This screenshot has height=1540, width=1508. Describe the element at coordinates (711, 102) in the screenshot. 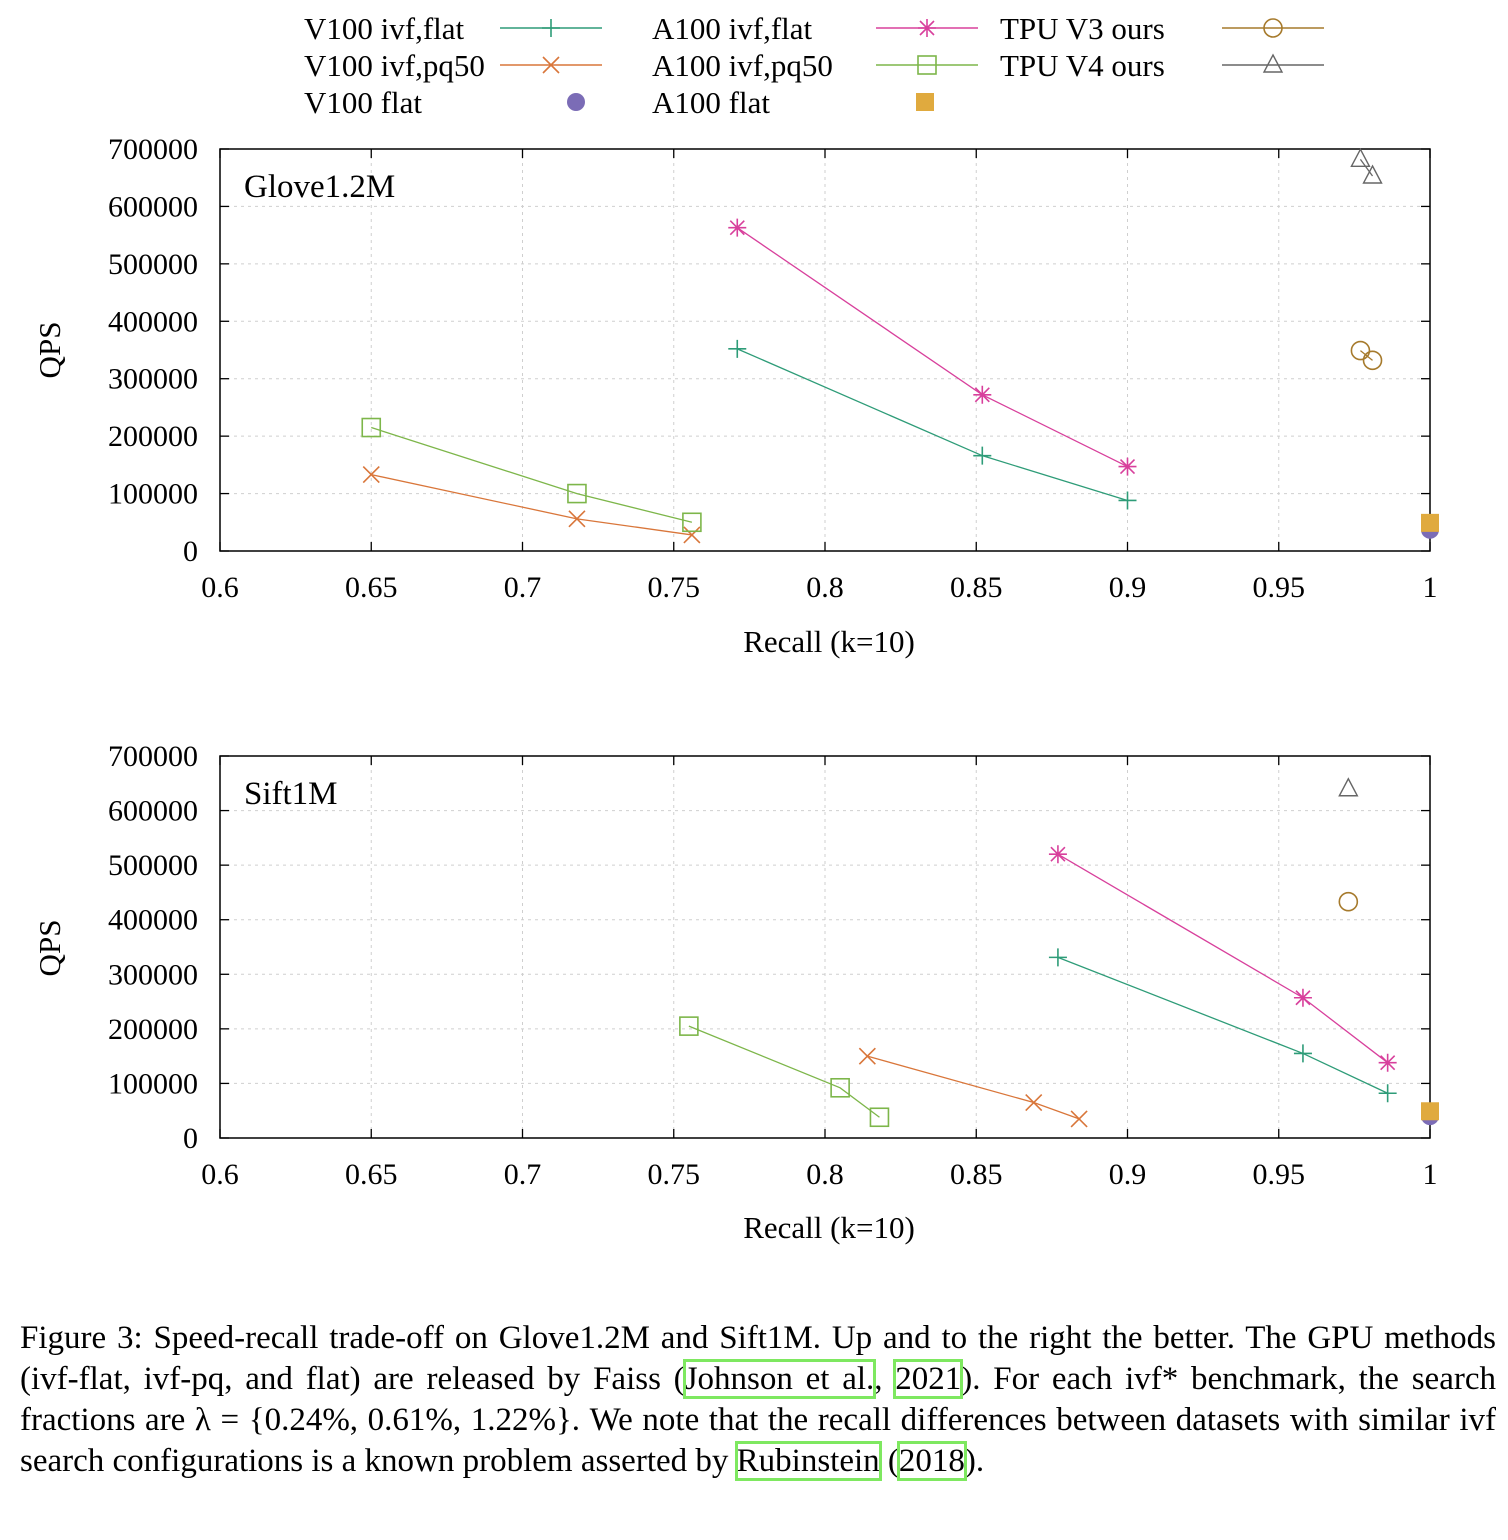

I see `legend-label: A100 flat` at that location.